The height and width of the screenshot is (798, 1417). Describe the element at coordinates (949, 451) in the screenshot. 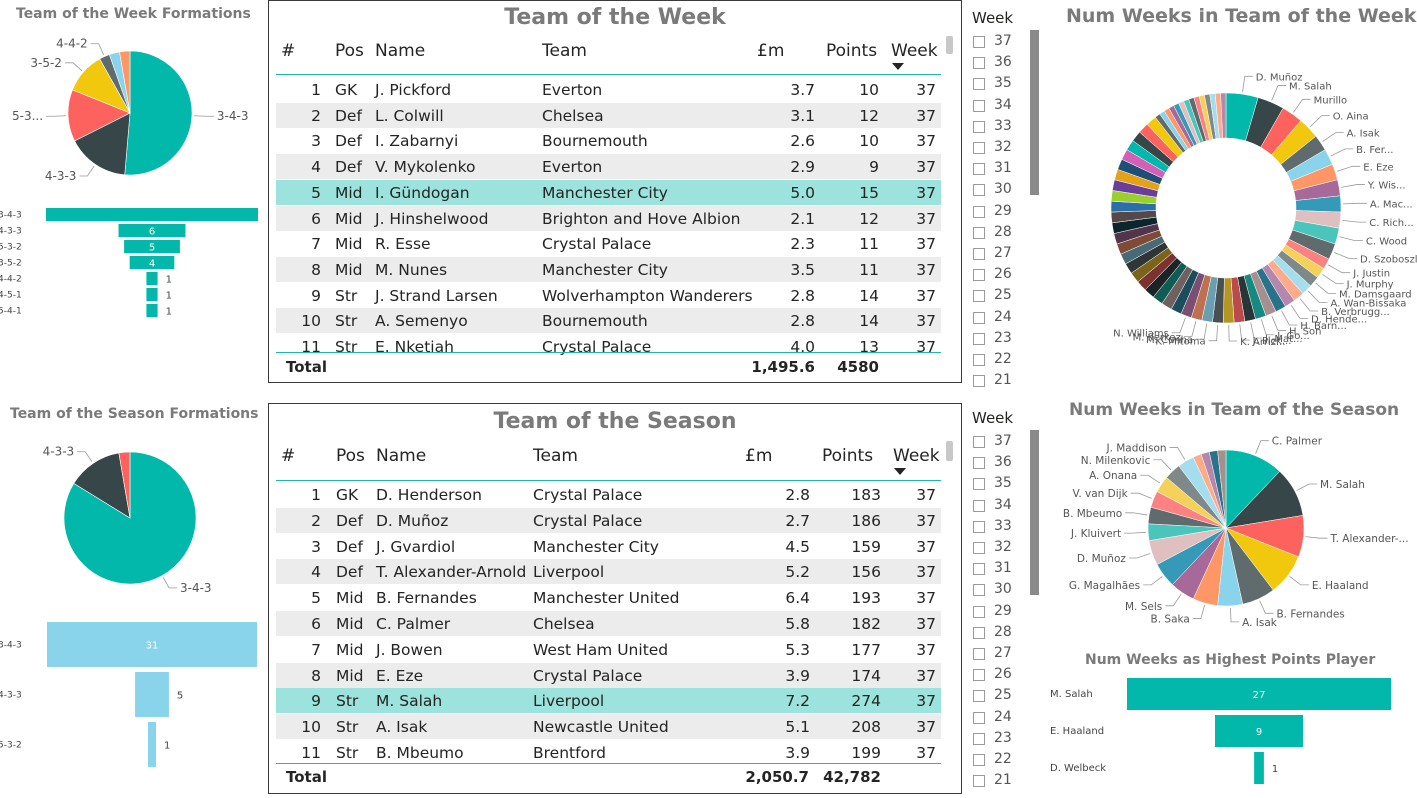

I see `season-table-scrollbar` at that location.